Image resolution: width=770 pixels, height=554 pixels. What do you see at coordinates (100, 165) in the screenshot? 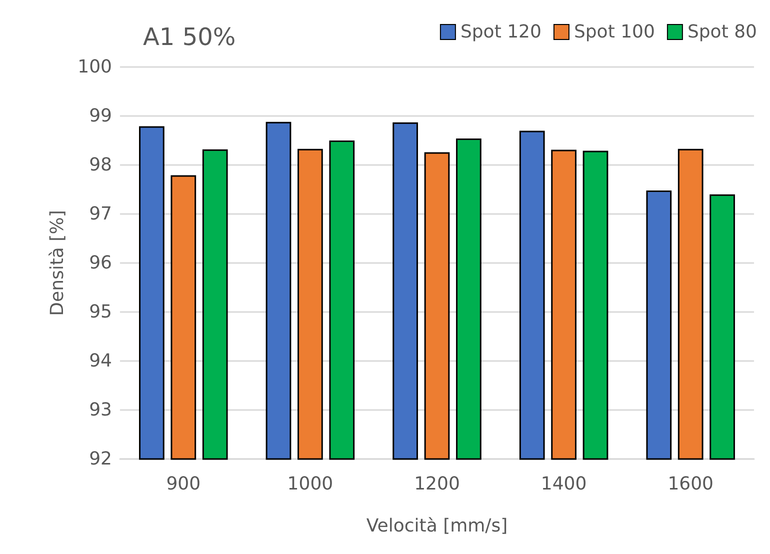
I see `y-tick-label: 98` at bounding box center [100, 165].